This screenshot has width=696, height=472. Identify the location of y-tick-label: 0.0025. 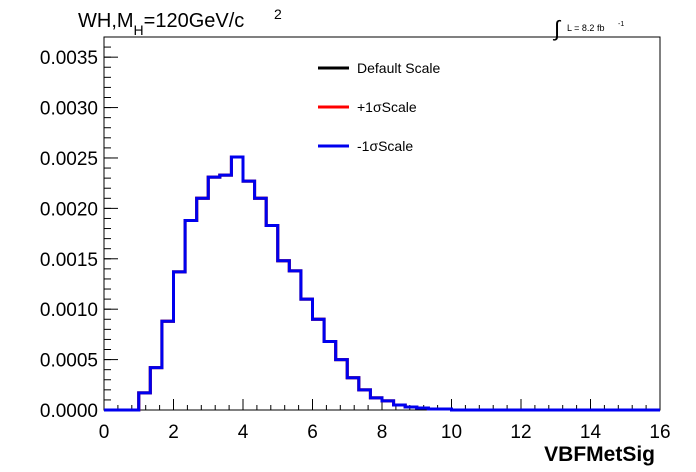
(69, 159).